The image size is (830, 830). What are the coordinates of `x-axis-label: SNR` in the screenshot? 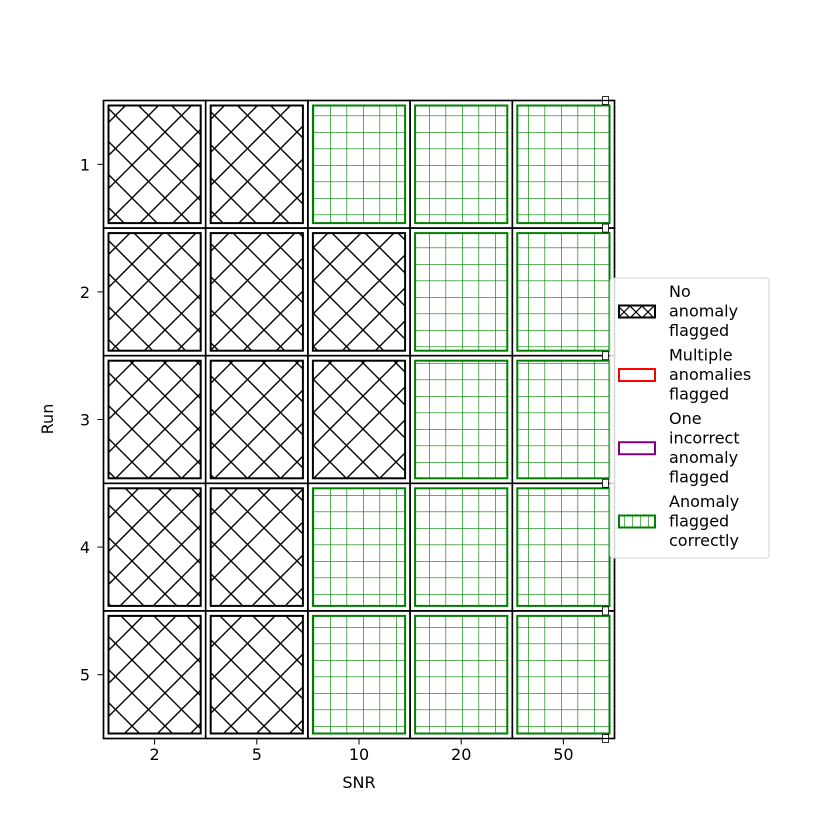 It's located at (358, 782).